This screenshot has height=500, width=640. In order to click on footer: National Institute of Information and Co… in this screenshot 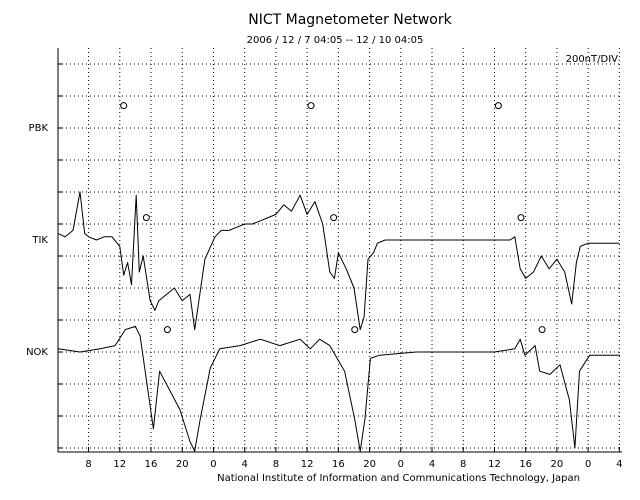, I will do `click(398, 478)`.